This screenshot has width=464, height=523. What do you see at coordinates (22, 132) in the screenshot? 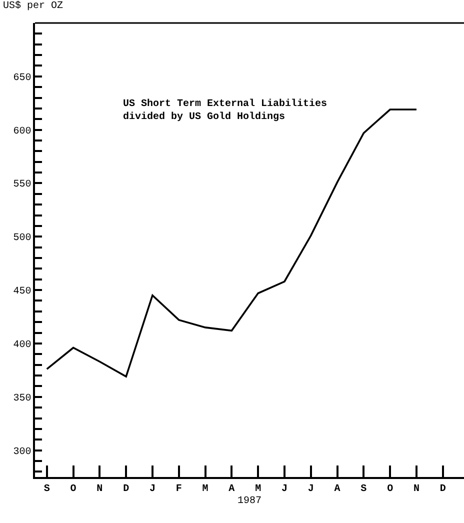
I see `y-tick-label: 600` at bounding box center [22, 132].